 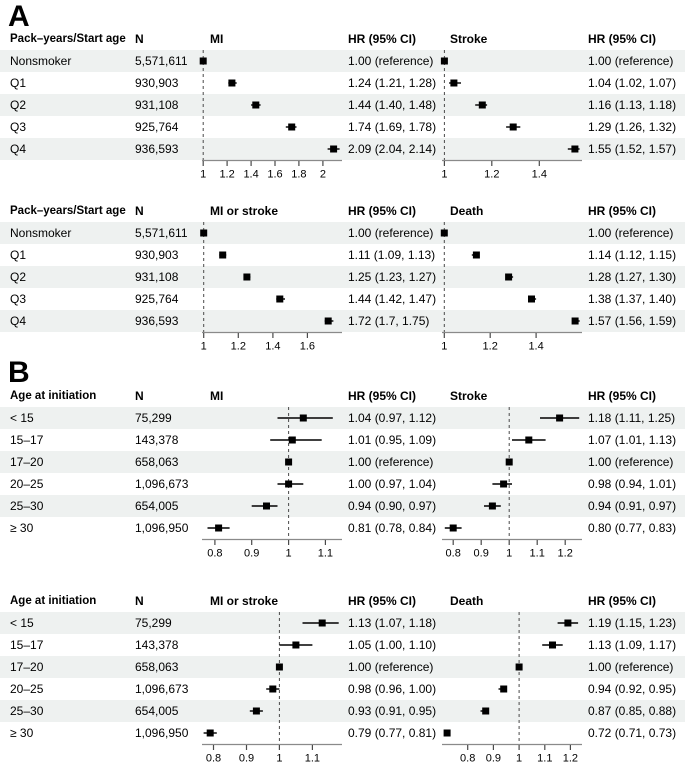 I want to click on row-label: 17–20, so click(x=27, y=667).